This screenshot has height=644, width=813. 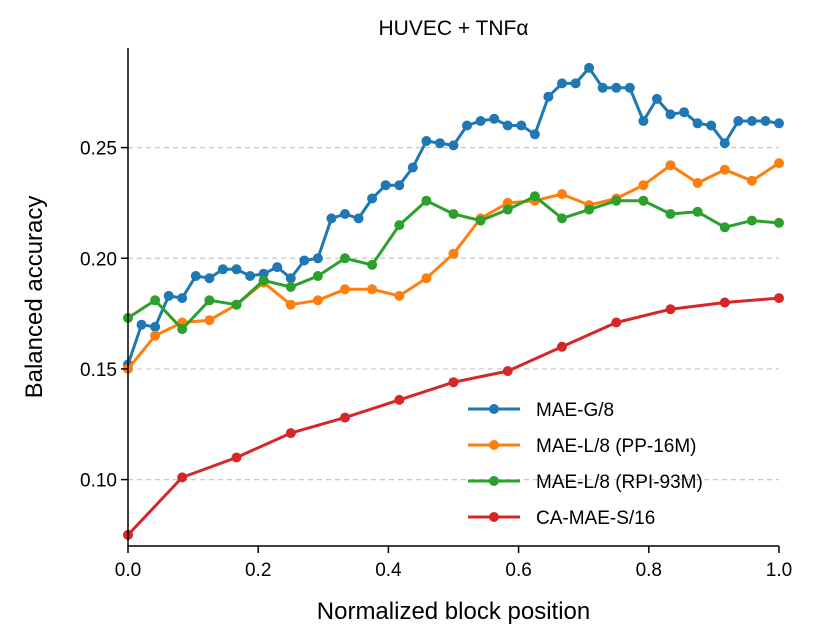 I want to click on legend-label: MAE-L/8 (PP-16M), so click(x=616, y=446).